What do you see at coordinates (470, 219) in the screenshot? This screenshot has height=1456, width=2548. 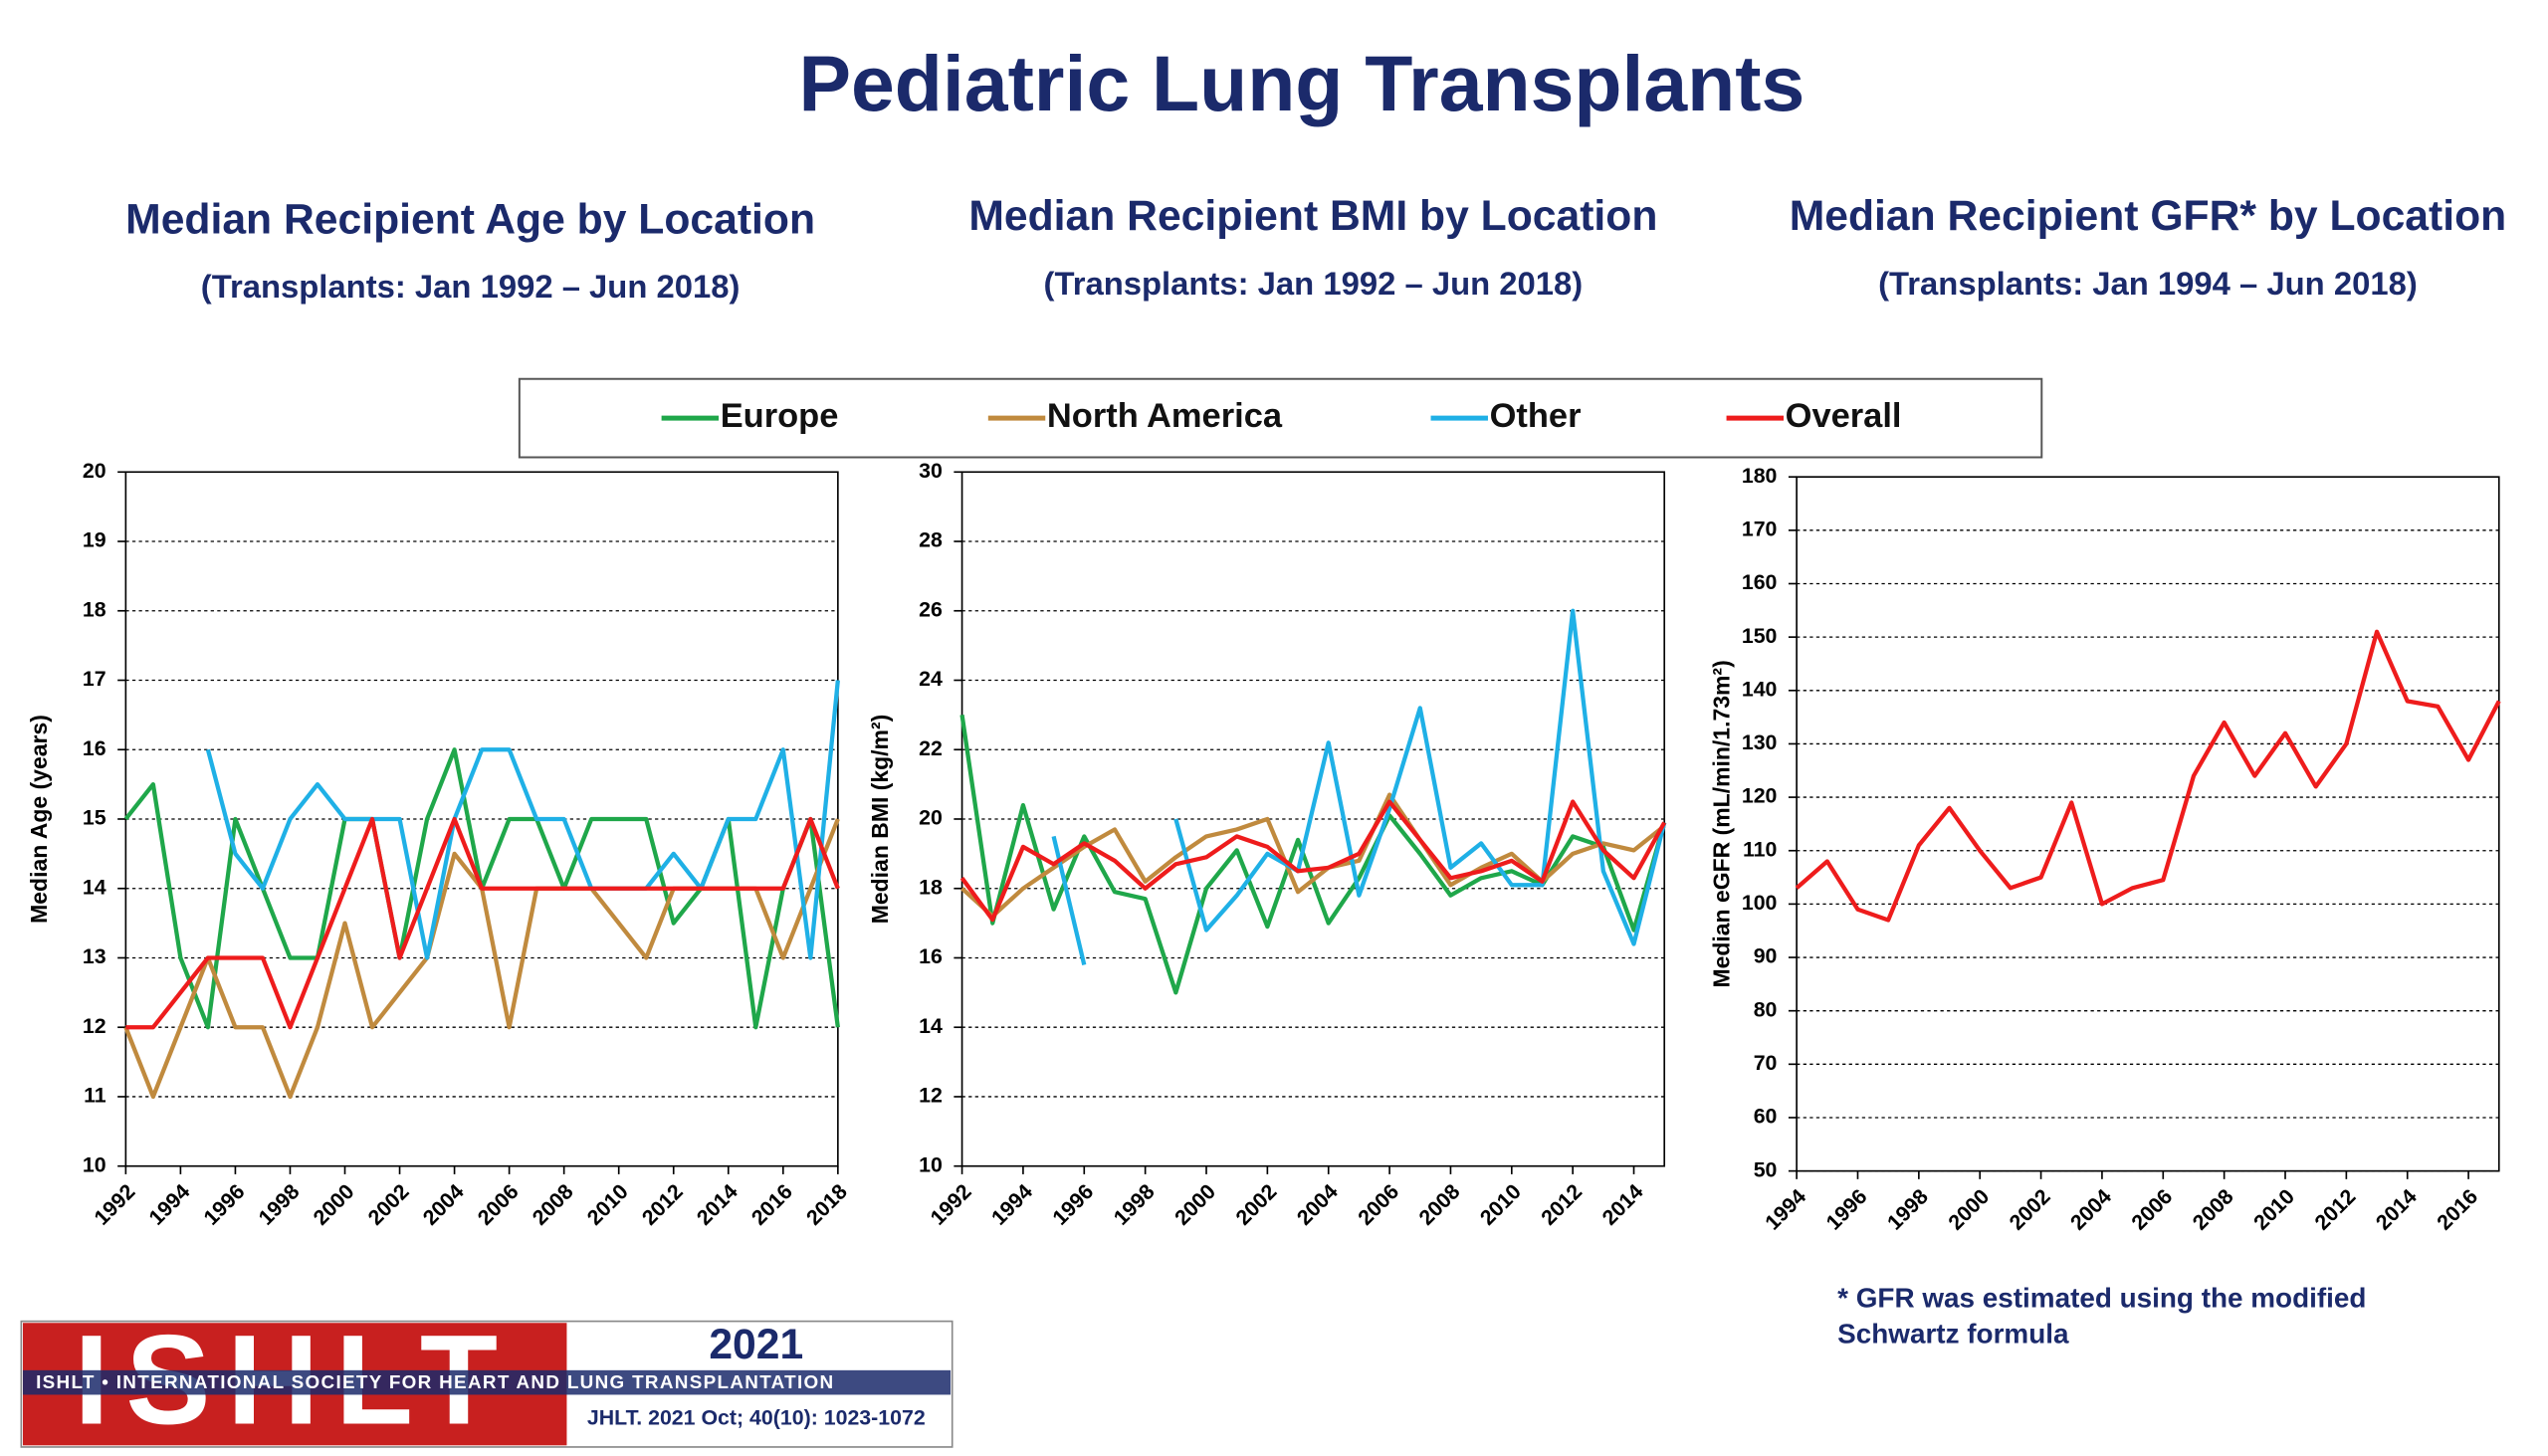 I see `chart-title: Median Recipient Age by Location` at bounding box center [470, 219].